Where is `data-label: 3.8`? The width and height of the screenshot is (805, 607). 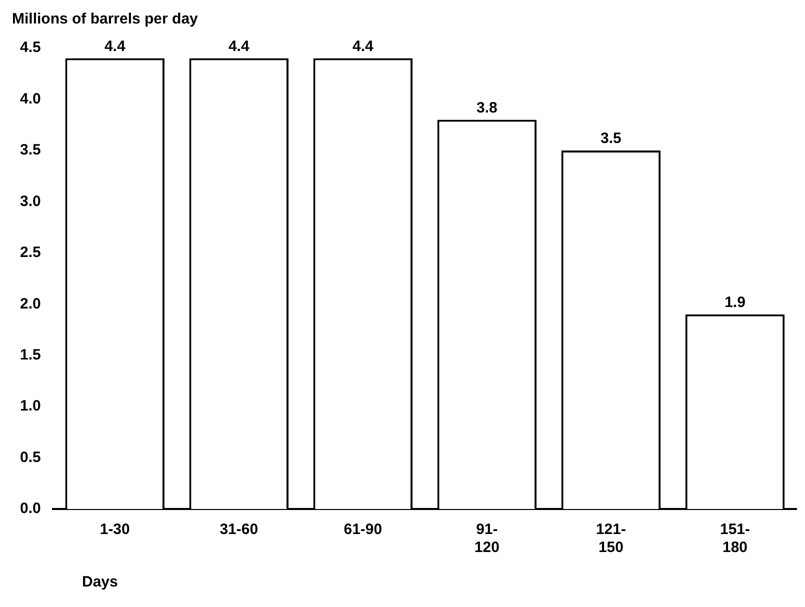
data-label: 3.8 is located at coordinates (487, 107).